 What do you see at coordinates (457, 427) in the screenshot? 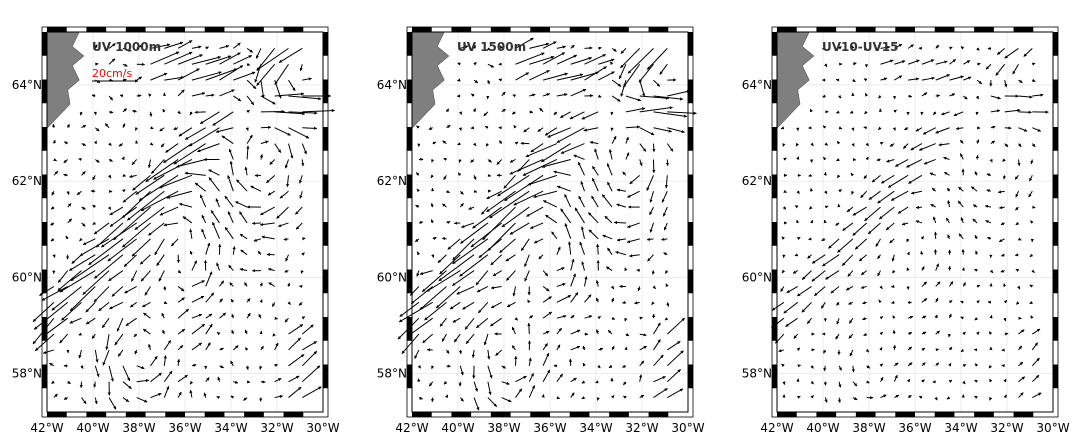
I see `x-tick-label: 40°W` at bounding box center [457, 427].